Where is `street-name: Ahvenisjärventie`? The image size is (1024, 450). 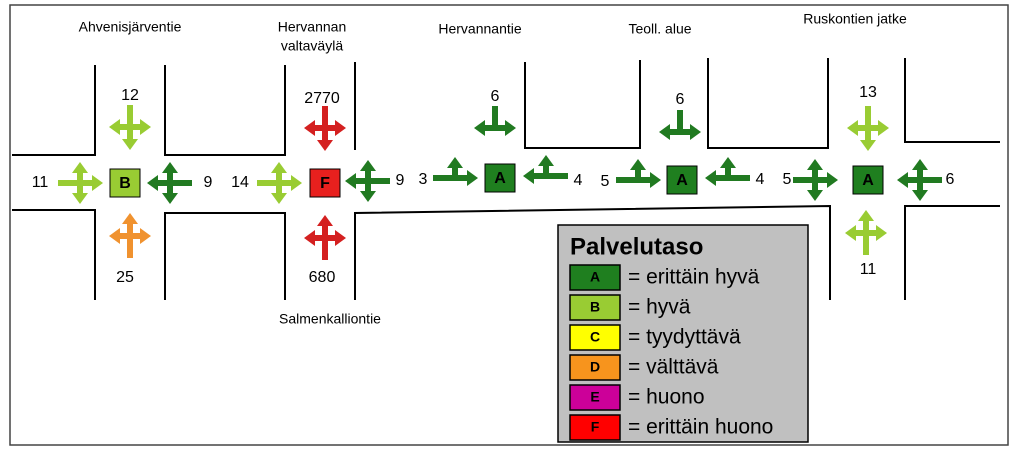
street-name: Ahvenisjärventie is located at coordinates (130, 27).